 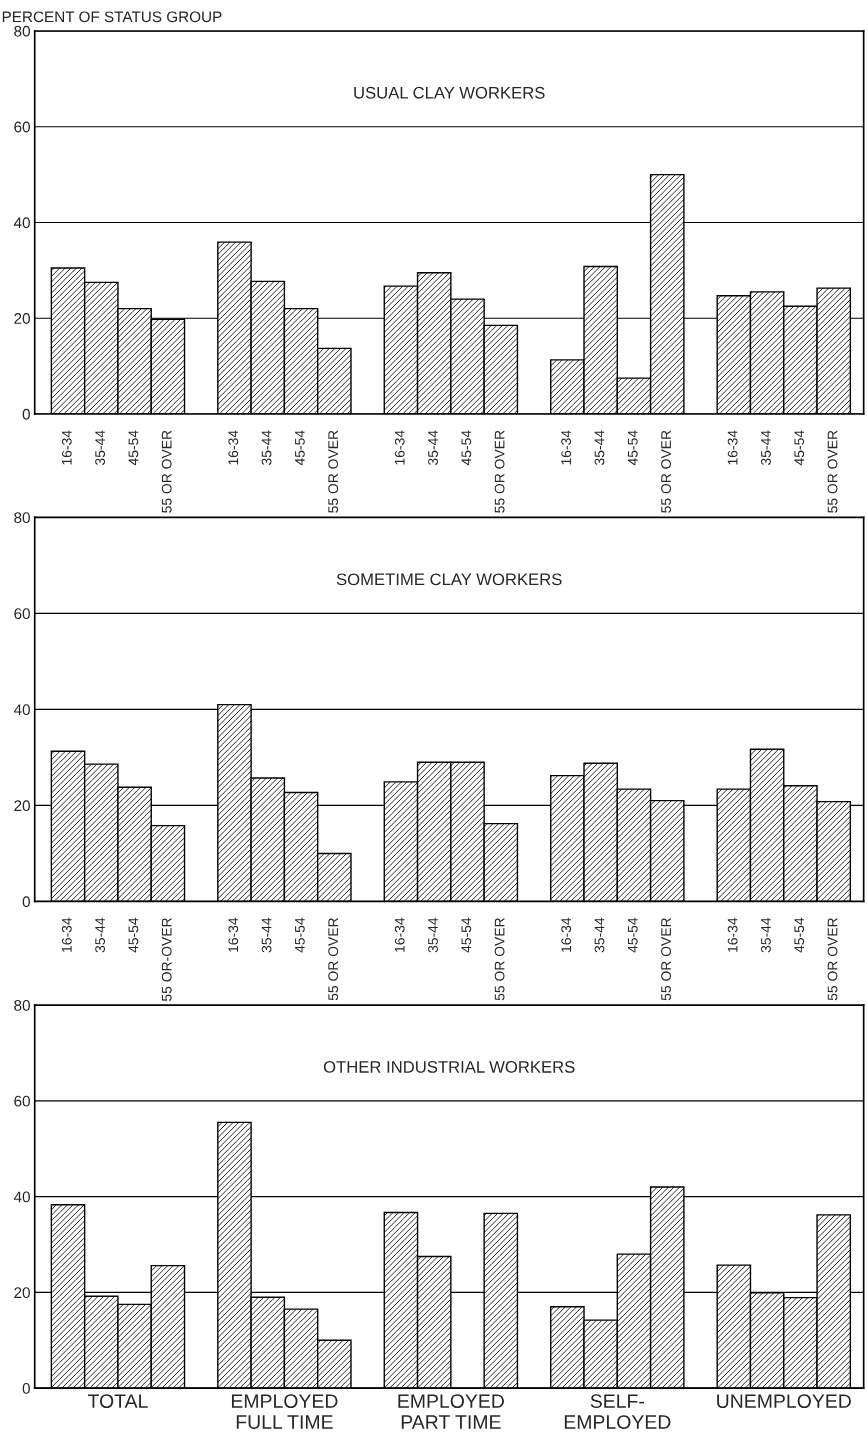 What do you see at coordinates (451, 1411) in the screenshot?
I see `x-tick-label: EMPLOYED PART TIME` at bounding box center [451, 1411].